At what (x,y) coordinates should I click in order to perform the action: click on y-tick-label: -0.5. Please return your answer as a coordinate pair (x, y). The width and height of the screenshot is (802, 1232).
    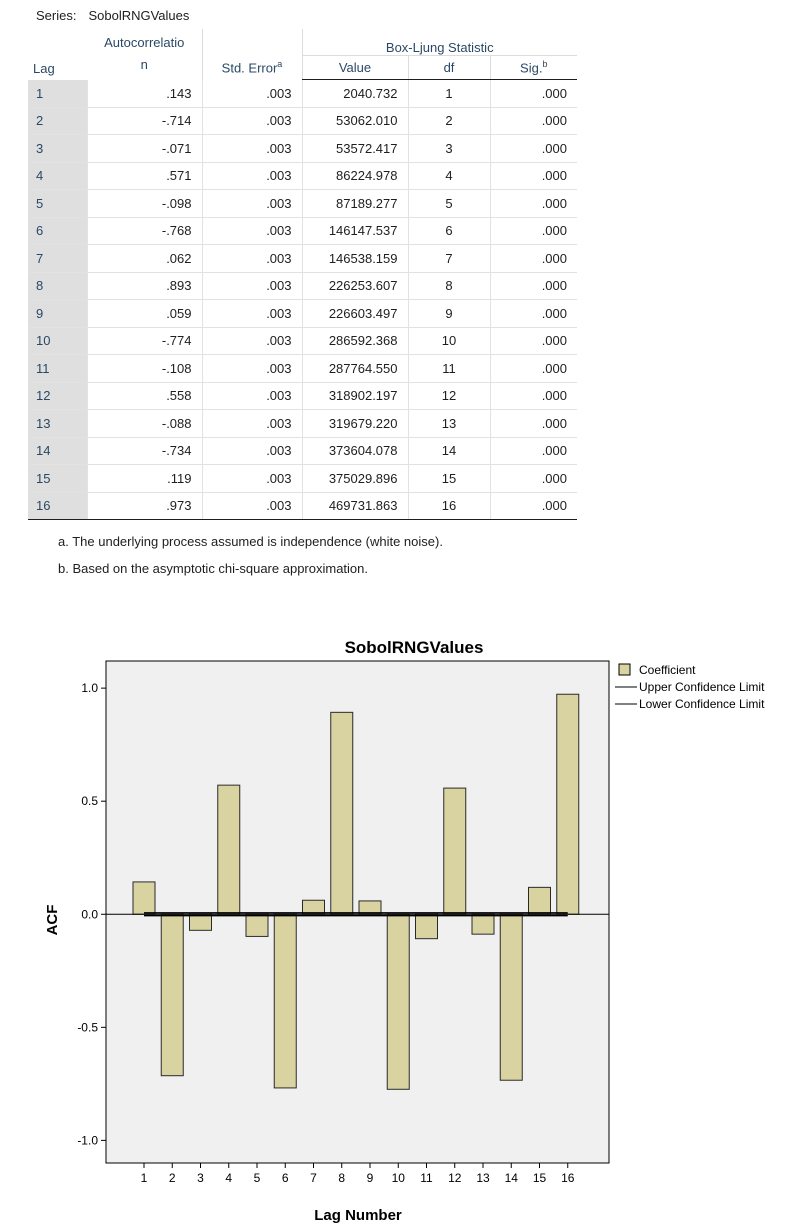
    Looking at the image, I should click on (87, 1027).